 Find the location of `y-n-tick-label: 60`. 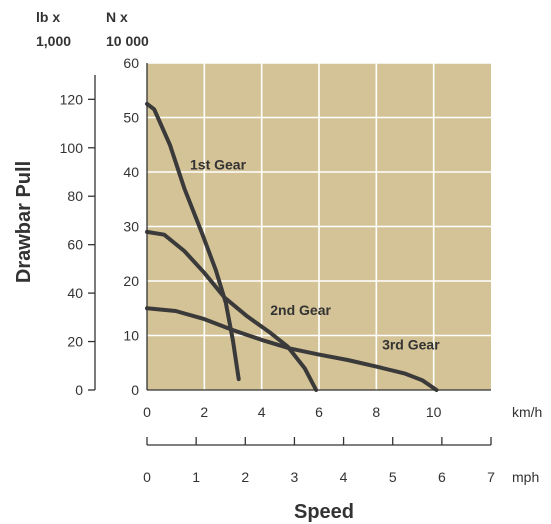

y-n-tick-label: 60 is located at coordinates (131, 63).